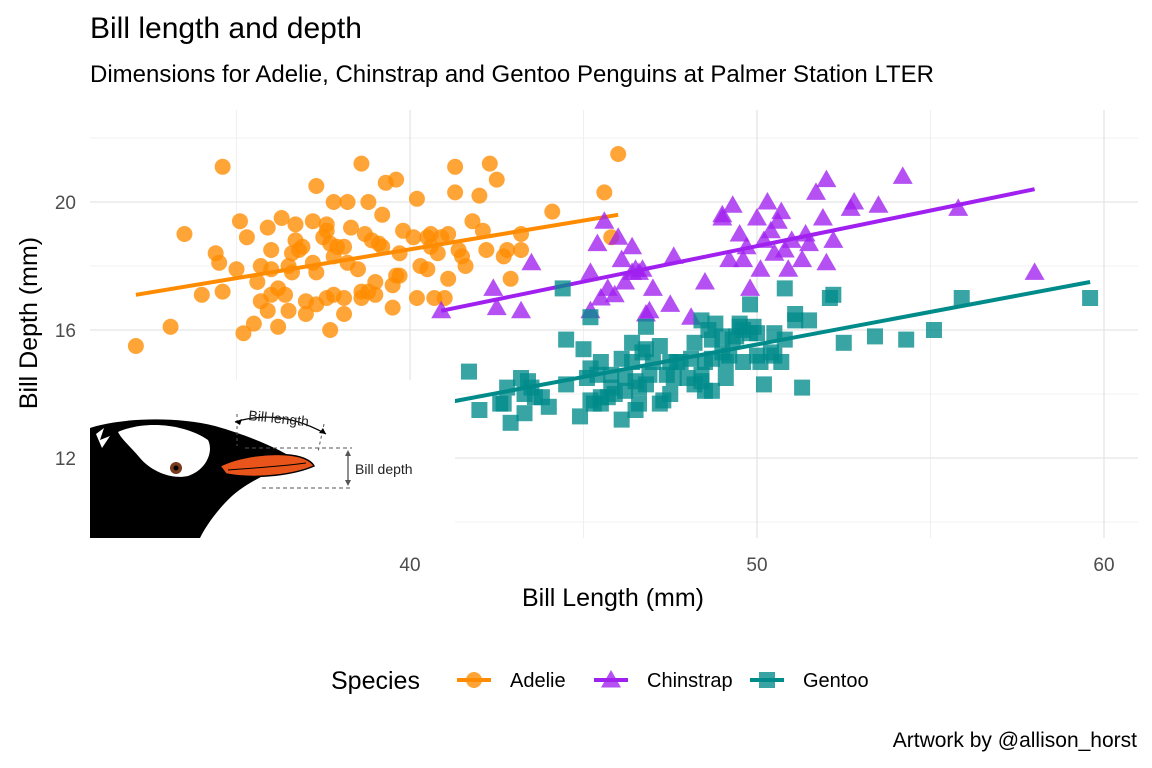 The height and width of the screenshot is (768, 1152). What do you see at coordinates (690, 681) in the screenshot?
I see `legend-label-chinstrap: Chinstrap` at bounding box center [690, 681].